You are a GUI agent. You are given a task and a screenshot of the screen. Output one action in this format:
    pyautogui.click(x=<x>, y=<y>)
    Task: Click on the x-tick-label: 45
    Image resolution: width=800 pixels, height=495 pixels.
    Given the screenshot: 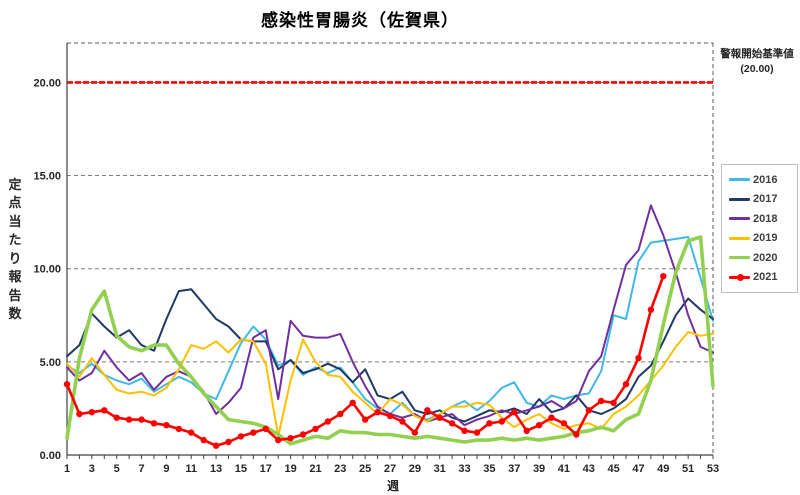 What is the action you would take?
    pyautogui.click(x=613, y=469)
    